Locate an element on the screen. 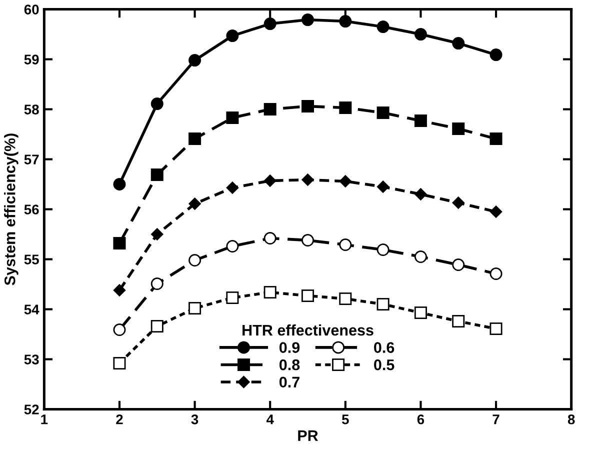 The width and height of the screenshot is (589, 464). legend-title: HTR effectiveness is located at coordinates (308, 330).